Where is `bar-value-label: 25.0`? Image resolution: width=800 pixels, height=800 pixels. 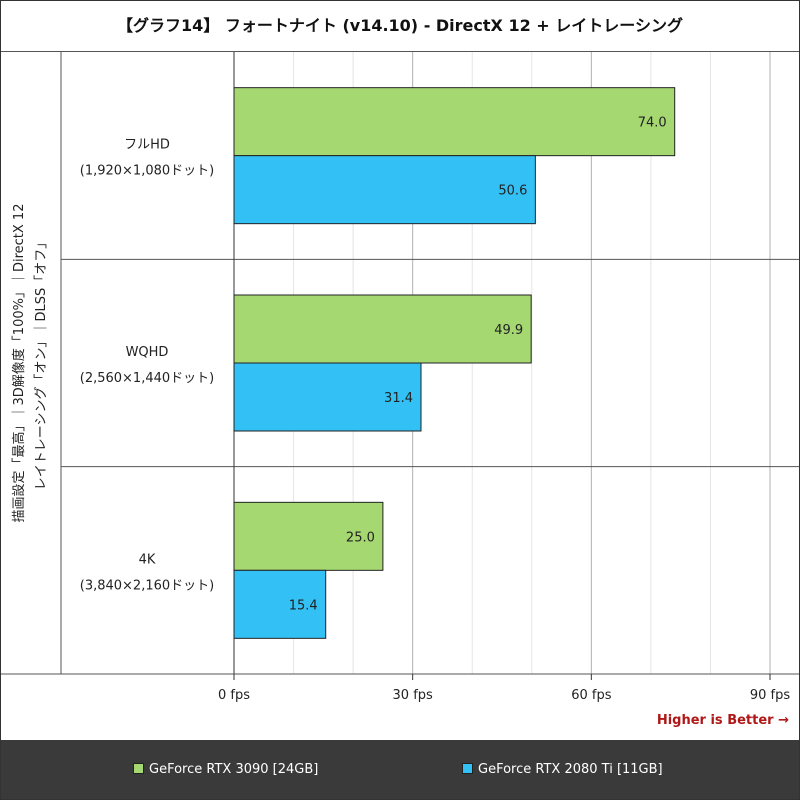 bar-value-label: 25.0 is located at coordinates (360, 537).